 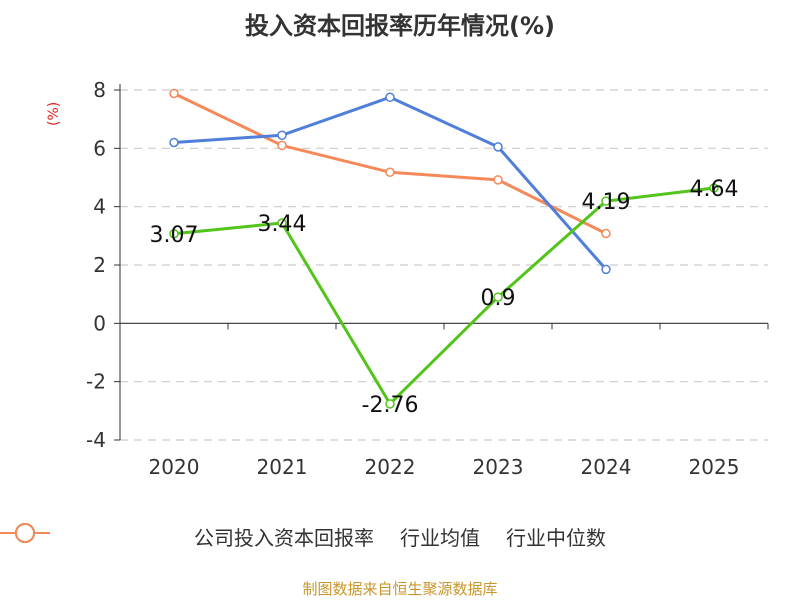 What do you see at coordinates (440, 538) in the screenshot?
I see `legend-label: 行业均值` at bounding box center [440, 538].